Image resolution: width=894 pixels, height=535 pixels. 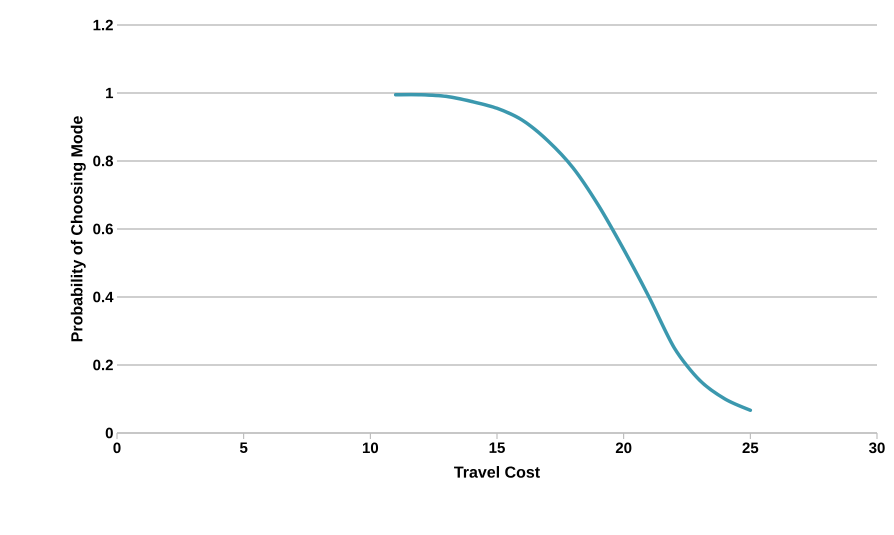 What do you see at coordinates (117, 448) in the screenshot?
I see `x-tick-label: 0` at bounding box center [117, 448].